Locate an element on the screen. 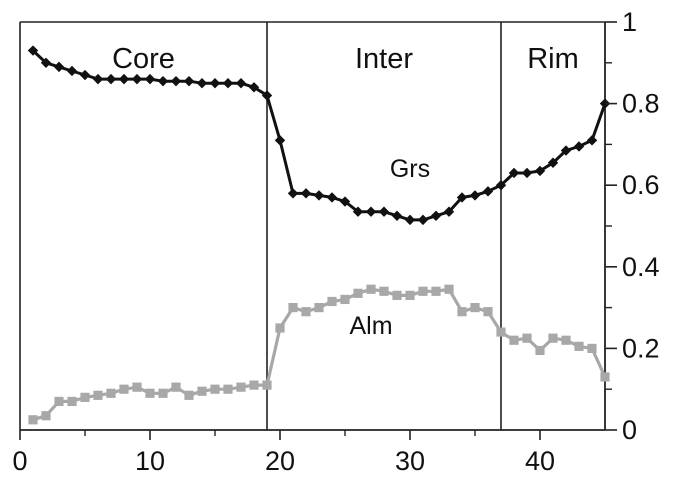  y-tick-label: 0 is located at coordinates (629, 430).